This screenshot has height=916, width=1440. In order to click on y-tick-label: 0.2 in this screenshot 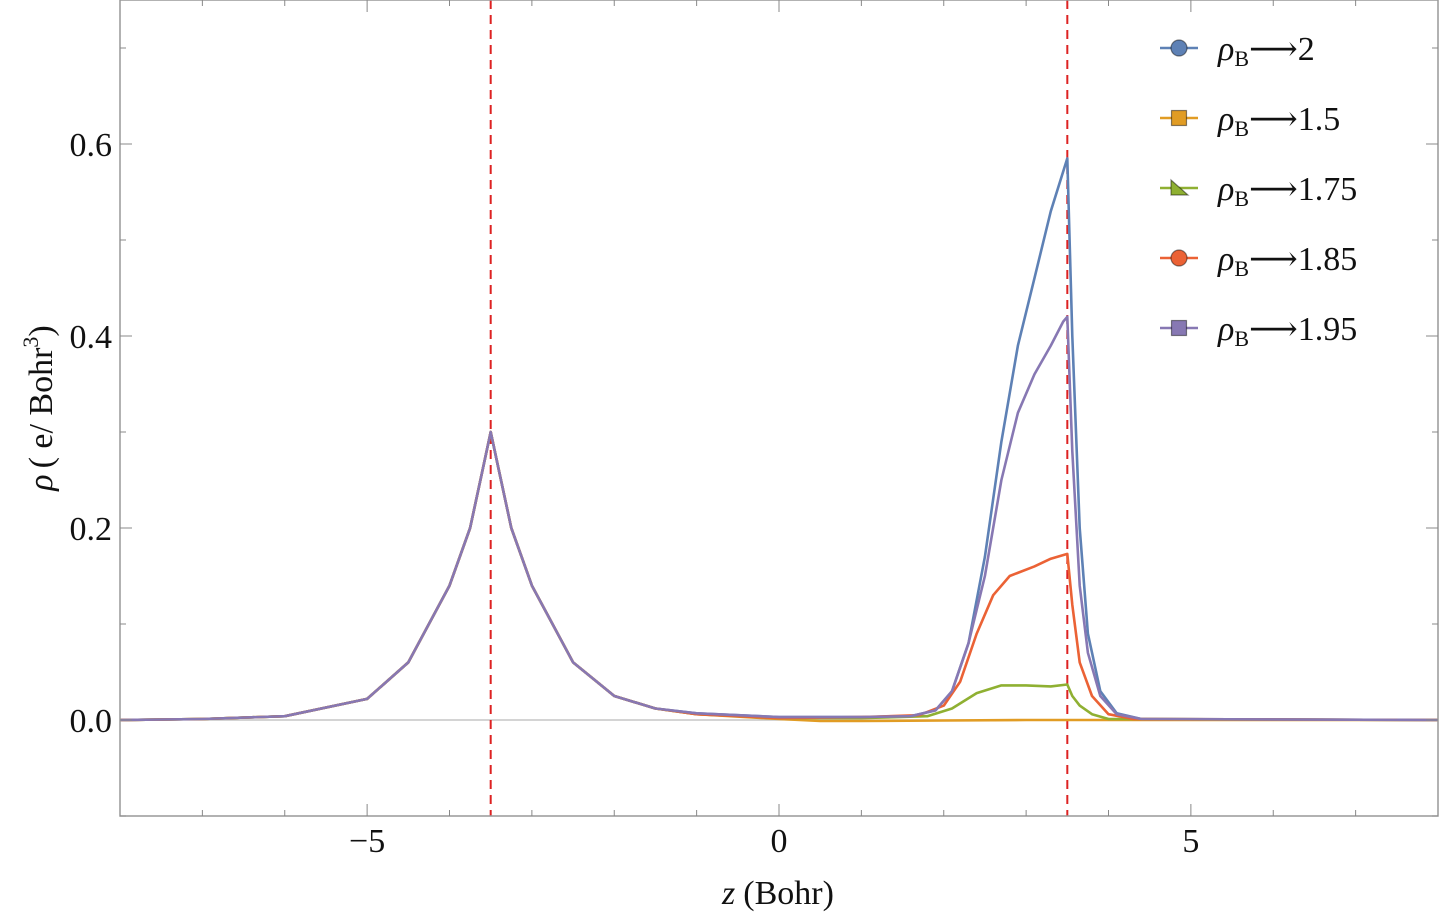, I will do `click(91, 529)`.